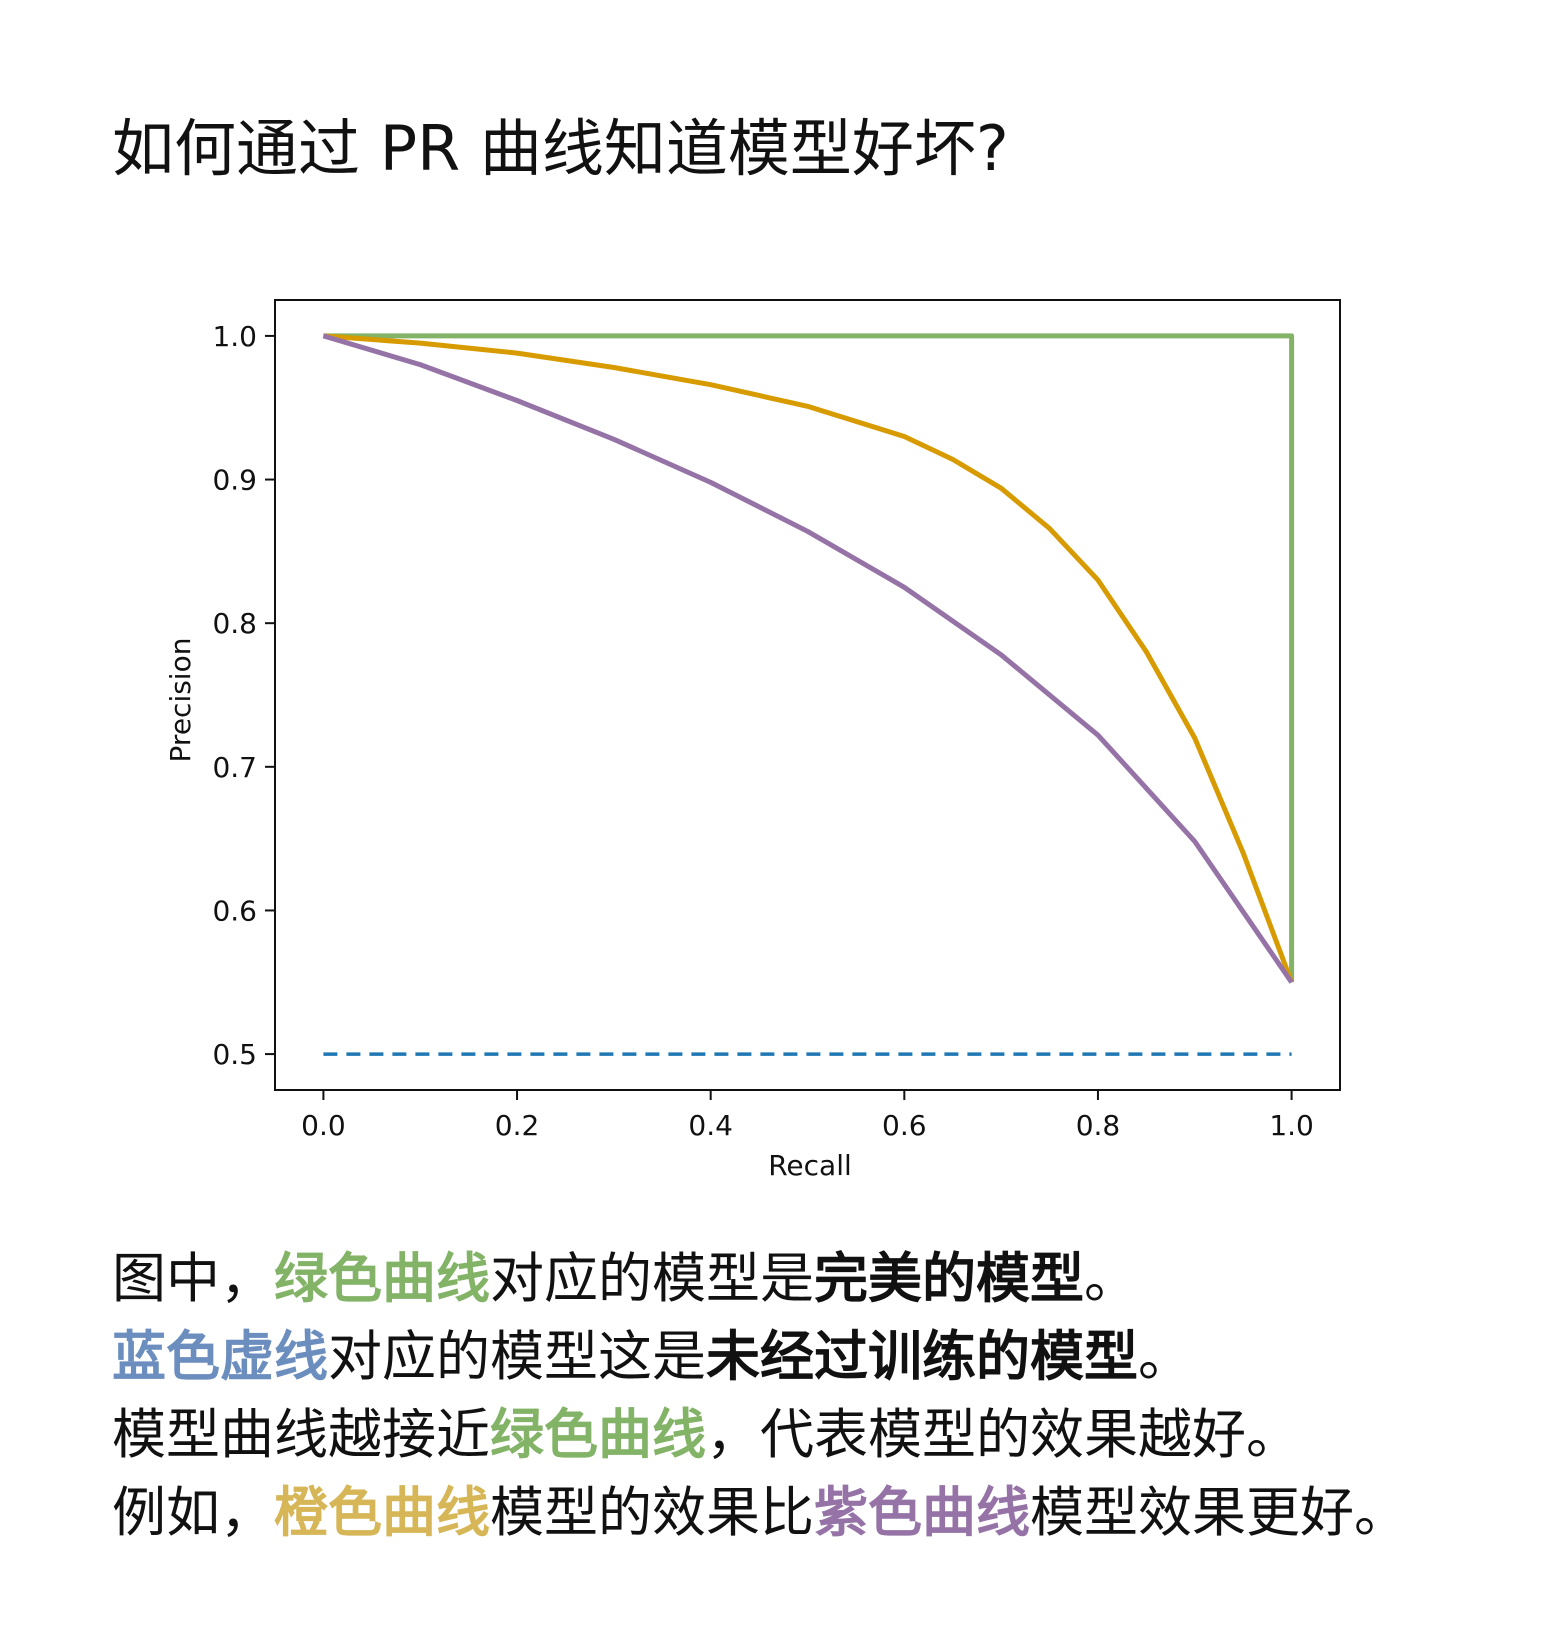 The height and width of the screenshot is (1652, 1560). What do you see at coordinates (193, 1278) in the screenshot?
I see `text-segment: 图中，` at bounding box center [193, 1278].